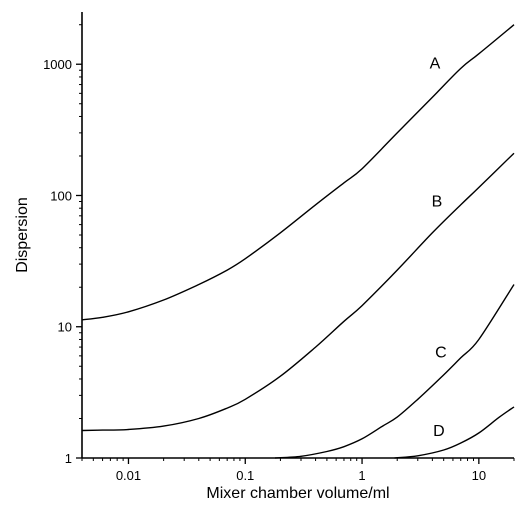 Image resolution: width=518 pixels, height=507 pixels. I want to click on y-tick-label: 1000, so click(57, 64).